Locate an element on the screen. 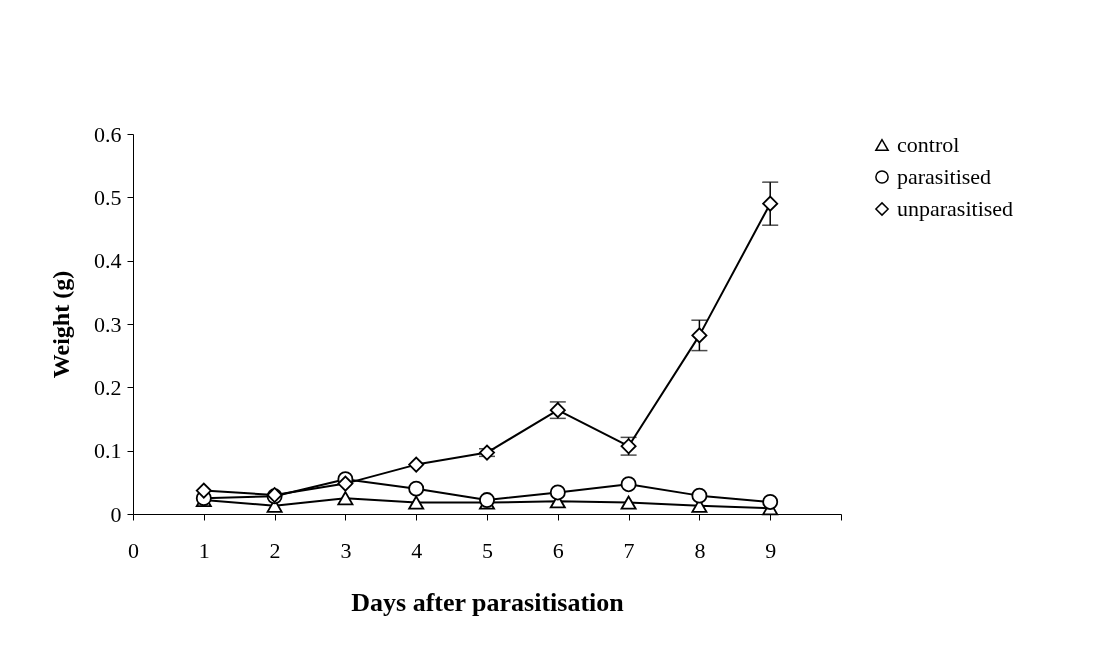  legend-label: parasitised is located at coordinates (944, 176).